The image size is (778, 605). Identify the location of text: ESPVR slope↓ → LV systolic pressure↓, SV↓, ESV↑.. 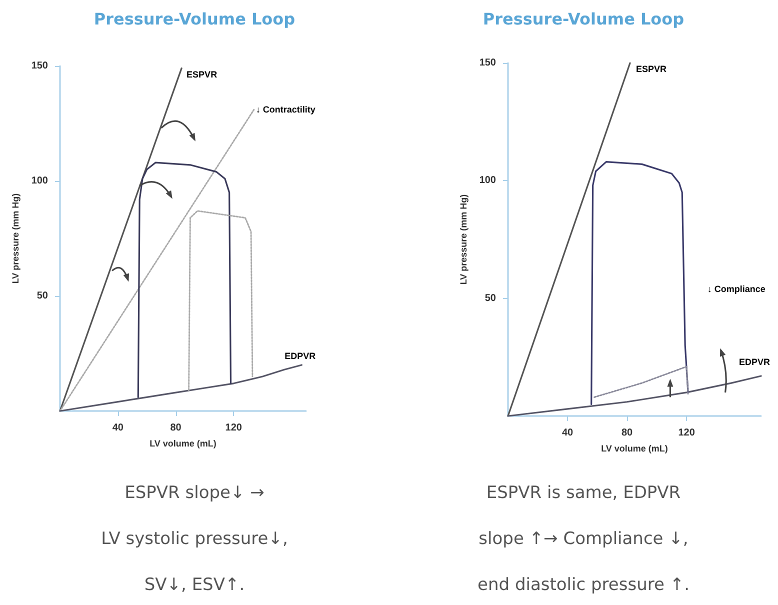
(194, 539).